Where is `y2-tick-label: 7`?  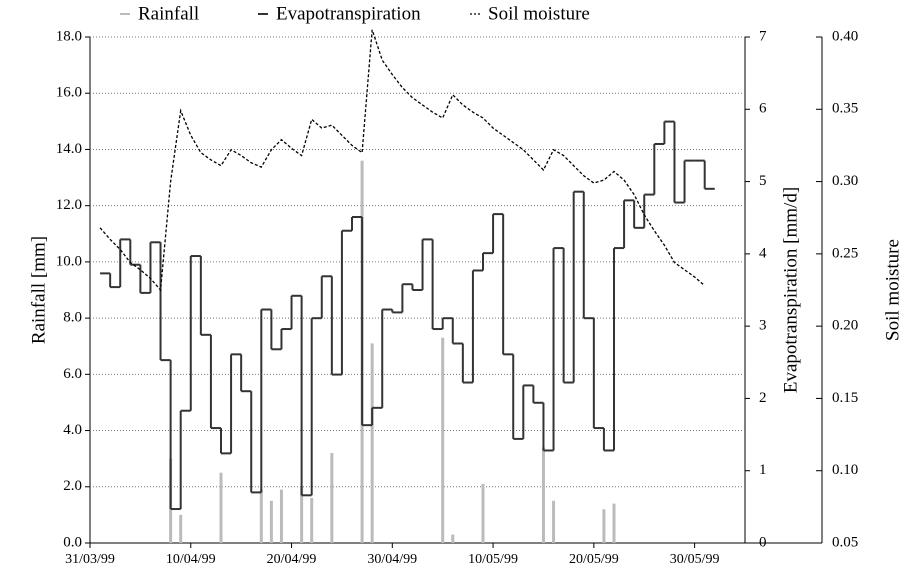 y2-tick-label: 7 is located at coordinates (763, 36).